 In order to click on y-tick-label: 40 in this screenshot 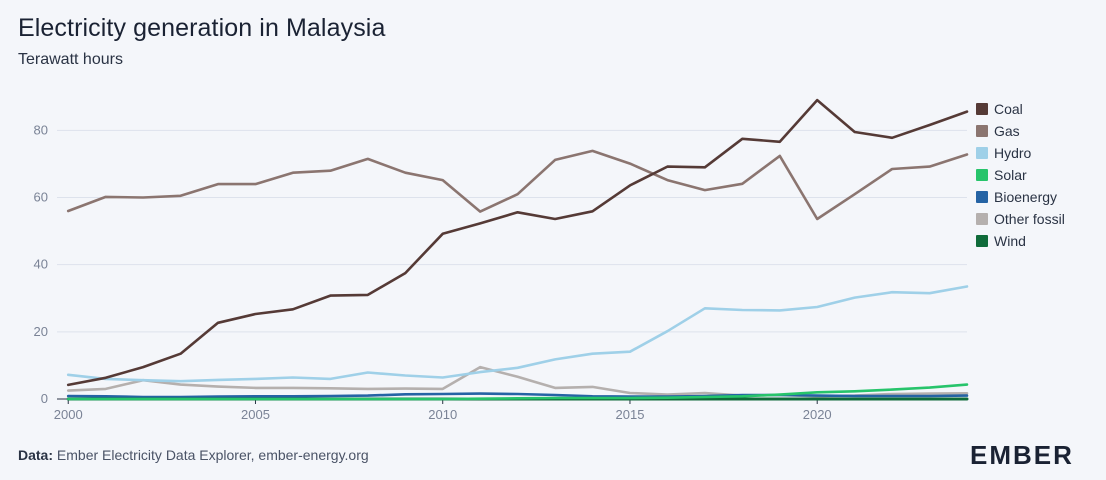, I will do `click(41, 264)`.